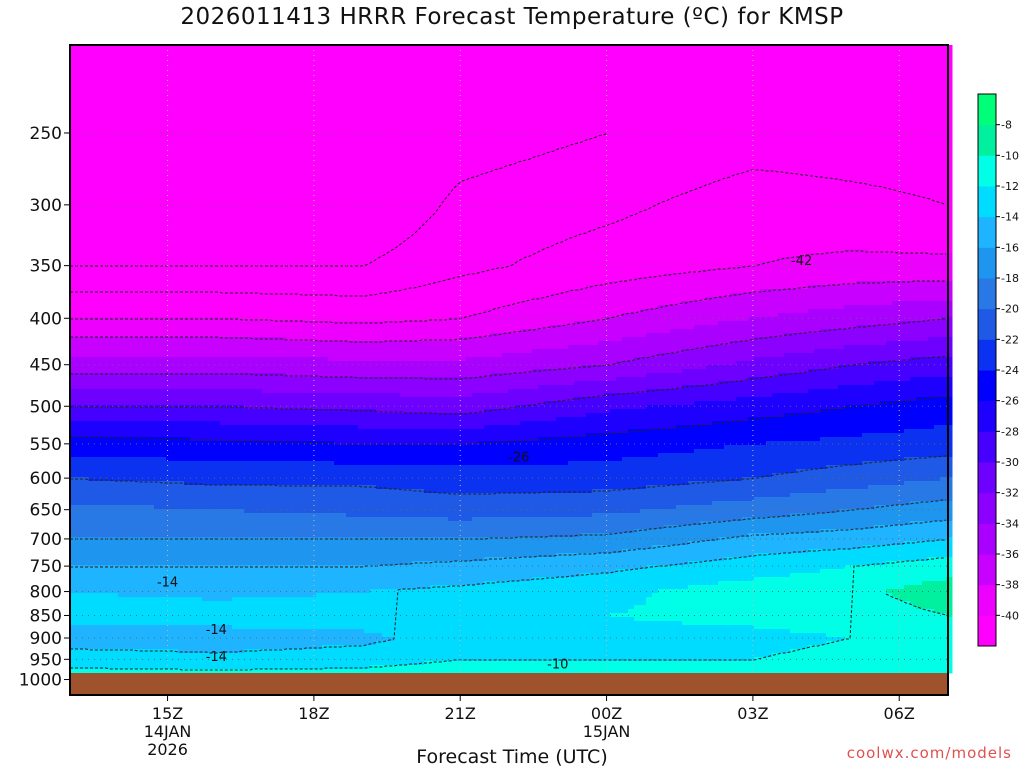 The image size is (1024, 768). I want to click on x-tick-label: 21Z, so click(460, 713).